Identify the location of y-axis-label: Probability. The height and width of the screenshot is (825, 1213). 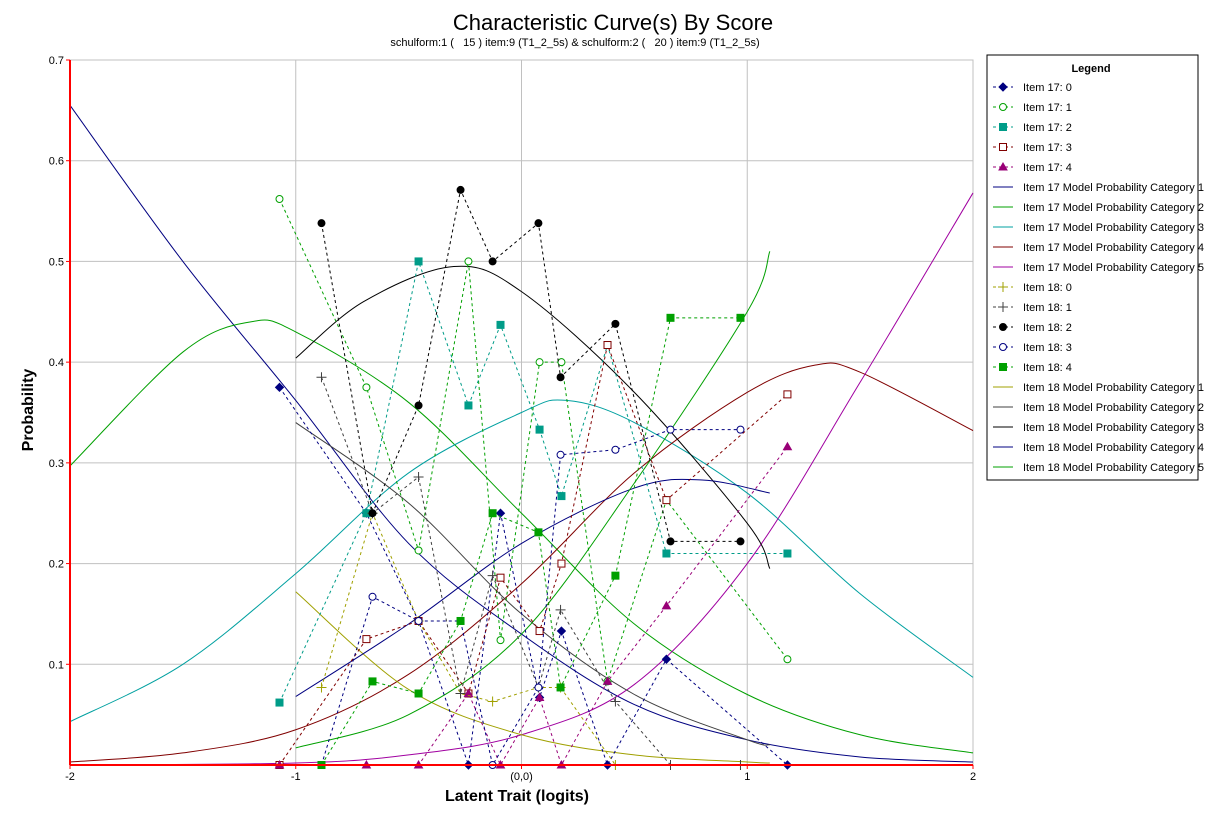
(28, 410).